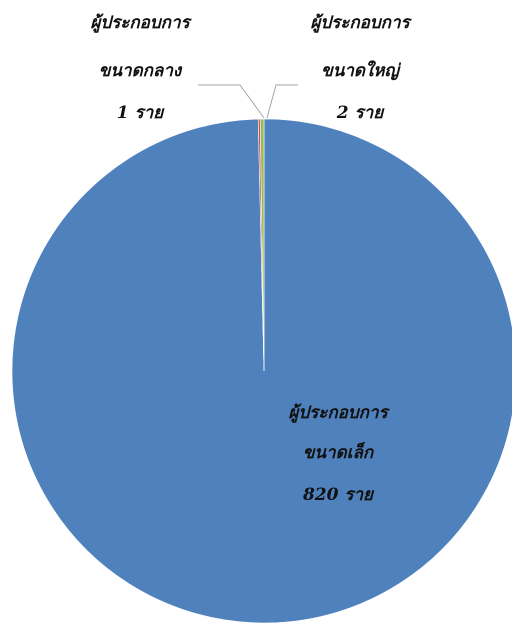 This screenshot has height=626, width=512. Describe the element at coordinates (360, 113) in the screenshot. I see `data-label-large-value: 2 ราย` at that location.